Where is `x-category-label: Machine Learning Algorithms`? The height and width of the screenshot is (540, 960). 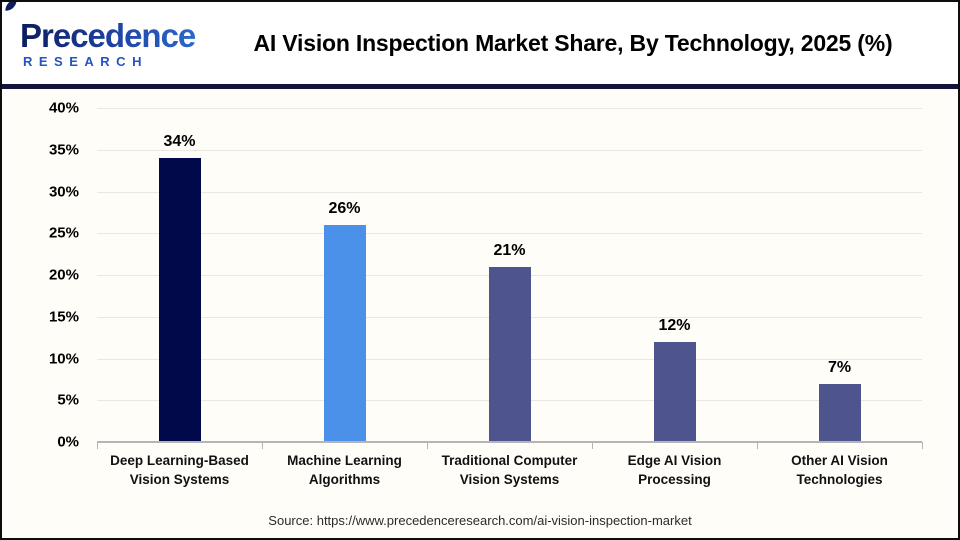
x-category-label: Machine Learning Algorithms is located at coordinates (344, 470).